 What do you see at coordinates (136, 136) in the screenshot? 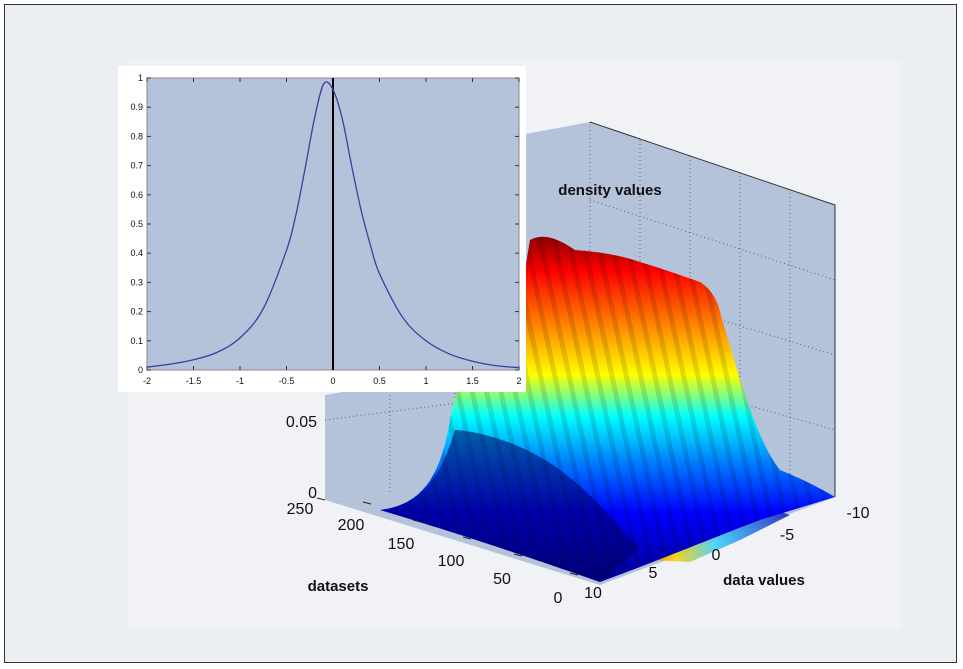
I see `inset-y-tick-label: 0.8` at bounding box center [136, 136].